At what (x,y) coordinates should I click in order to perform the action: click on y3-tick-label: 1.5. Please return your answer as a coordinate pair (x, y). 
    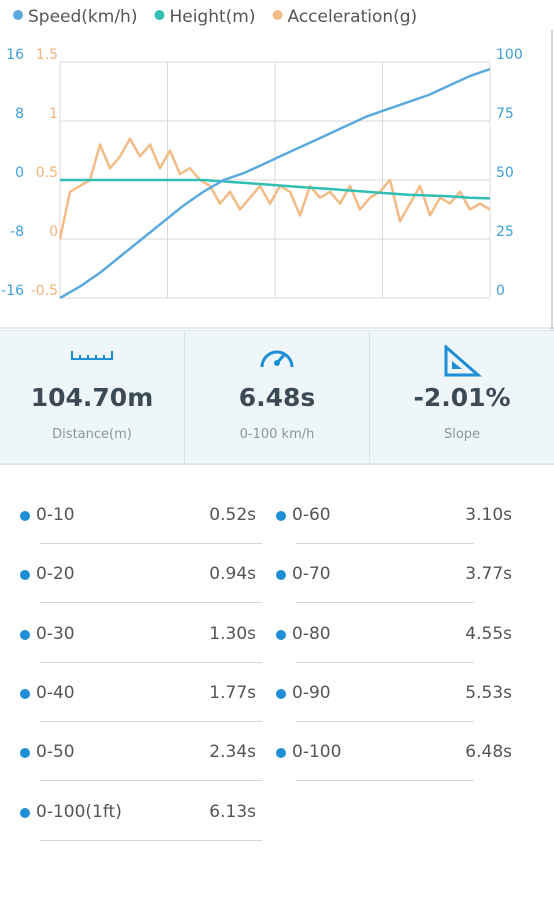
    Looking at the image, I should click on (47, 55).